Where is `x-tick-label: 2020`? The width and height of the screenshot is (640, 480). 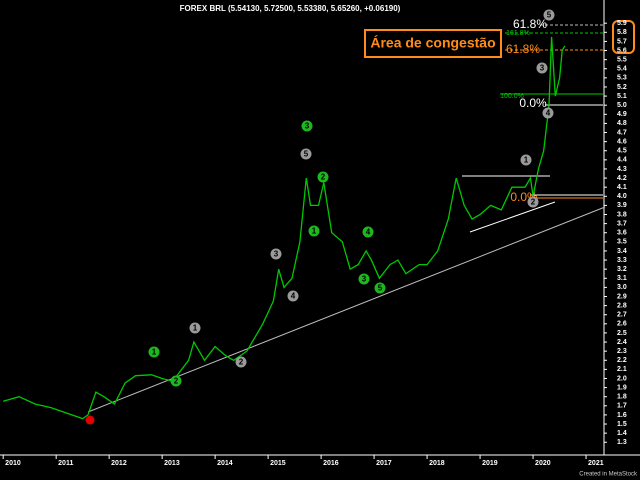
x-tick-label: 2020 is located at coordinates (543, 463).